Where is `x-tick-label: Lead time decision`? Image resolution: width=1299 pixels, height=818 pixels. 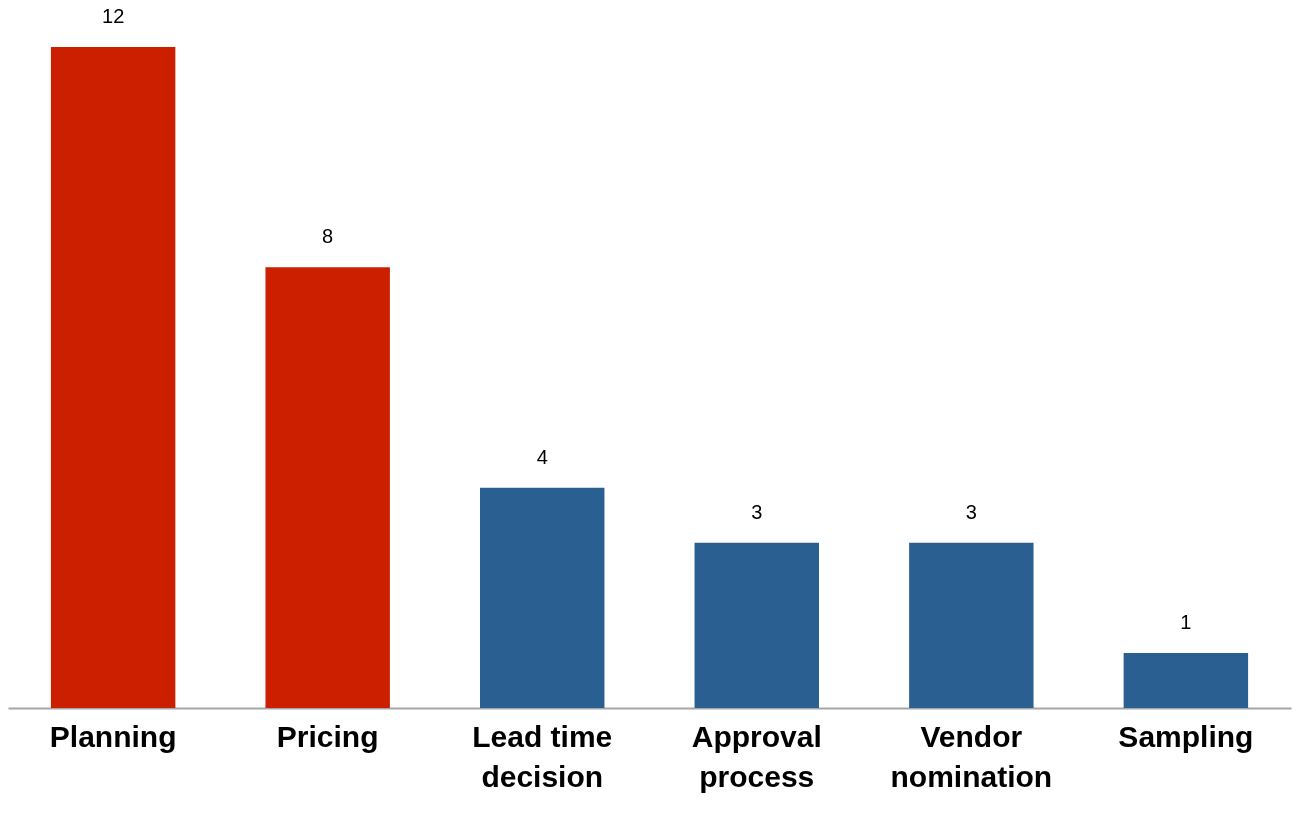 x-tick-label: Lead time decision is located at coordinates (542, 756).